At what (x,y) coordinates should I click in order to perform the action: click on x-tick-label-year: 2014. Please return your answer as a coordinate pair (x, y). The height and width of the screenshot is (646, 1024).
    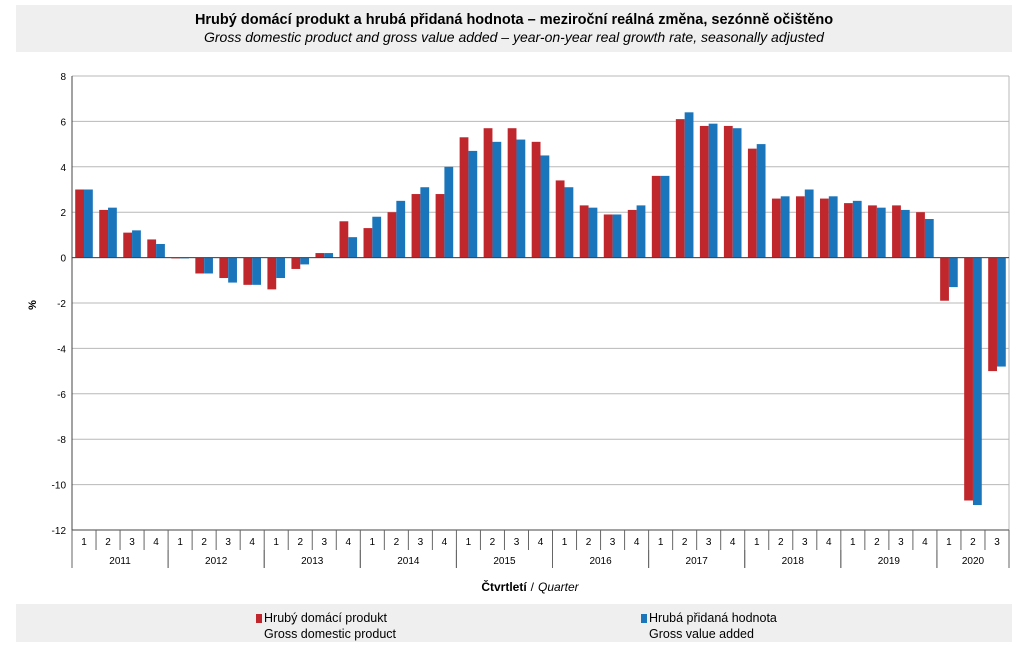
    Looking at the image, I should click on (408, 561).